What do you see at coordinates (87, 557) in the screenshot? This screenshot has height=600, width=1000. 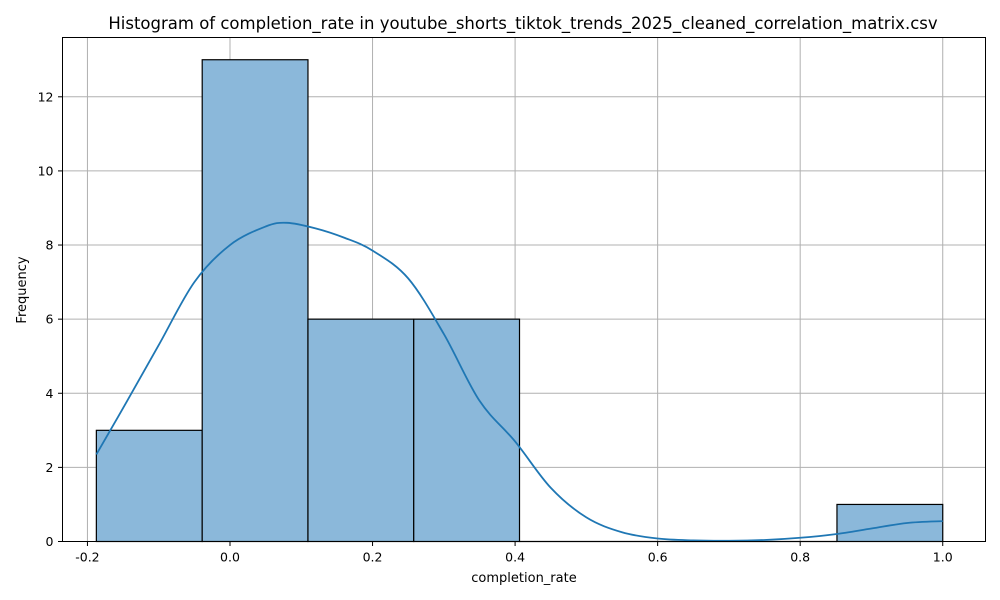 I see `x-tick-label: -0.2` at bounding box center [87, 557].